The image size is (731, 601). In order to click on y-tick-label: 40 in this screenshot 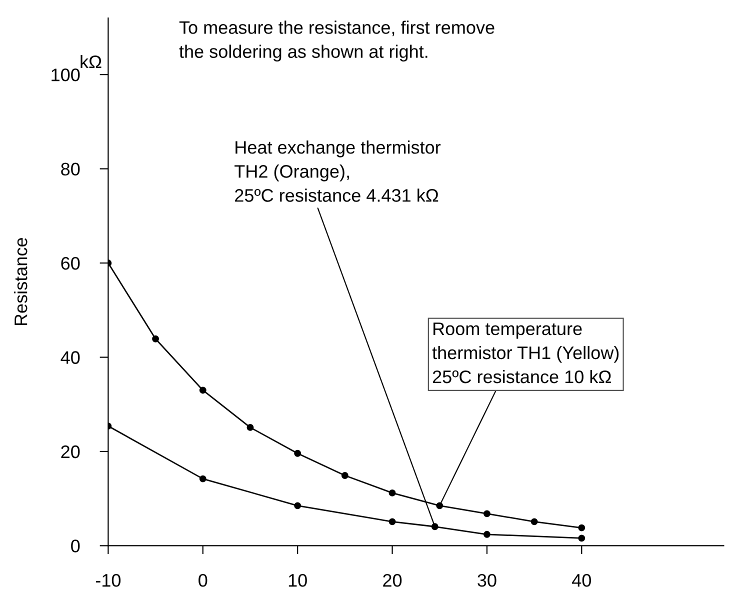, I will do `click(70, 357)`.